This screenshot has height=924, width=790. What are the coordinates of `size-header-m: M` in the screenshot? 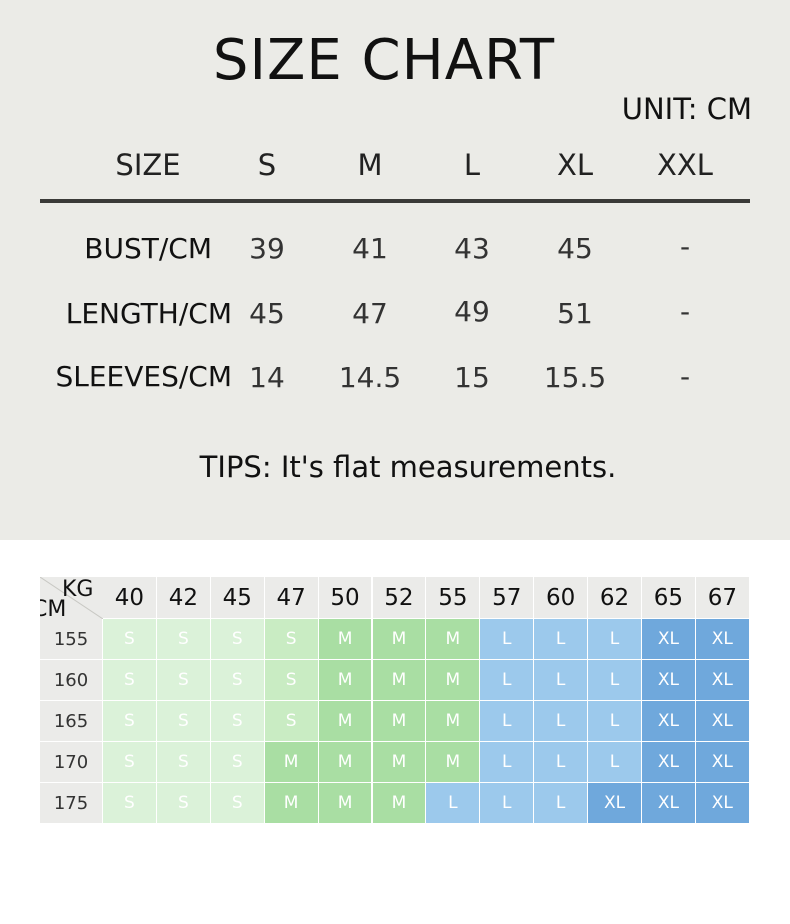 It's located at (370, 165).